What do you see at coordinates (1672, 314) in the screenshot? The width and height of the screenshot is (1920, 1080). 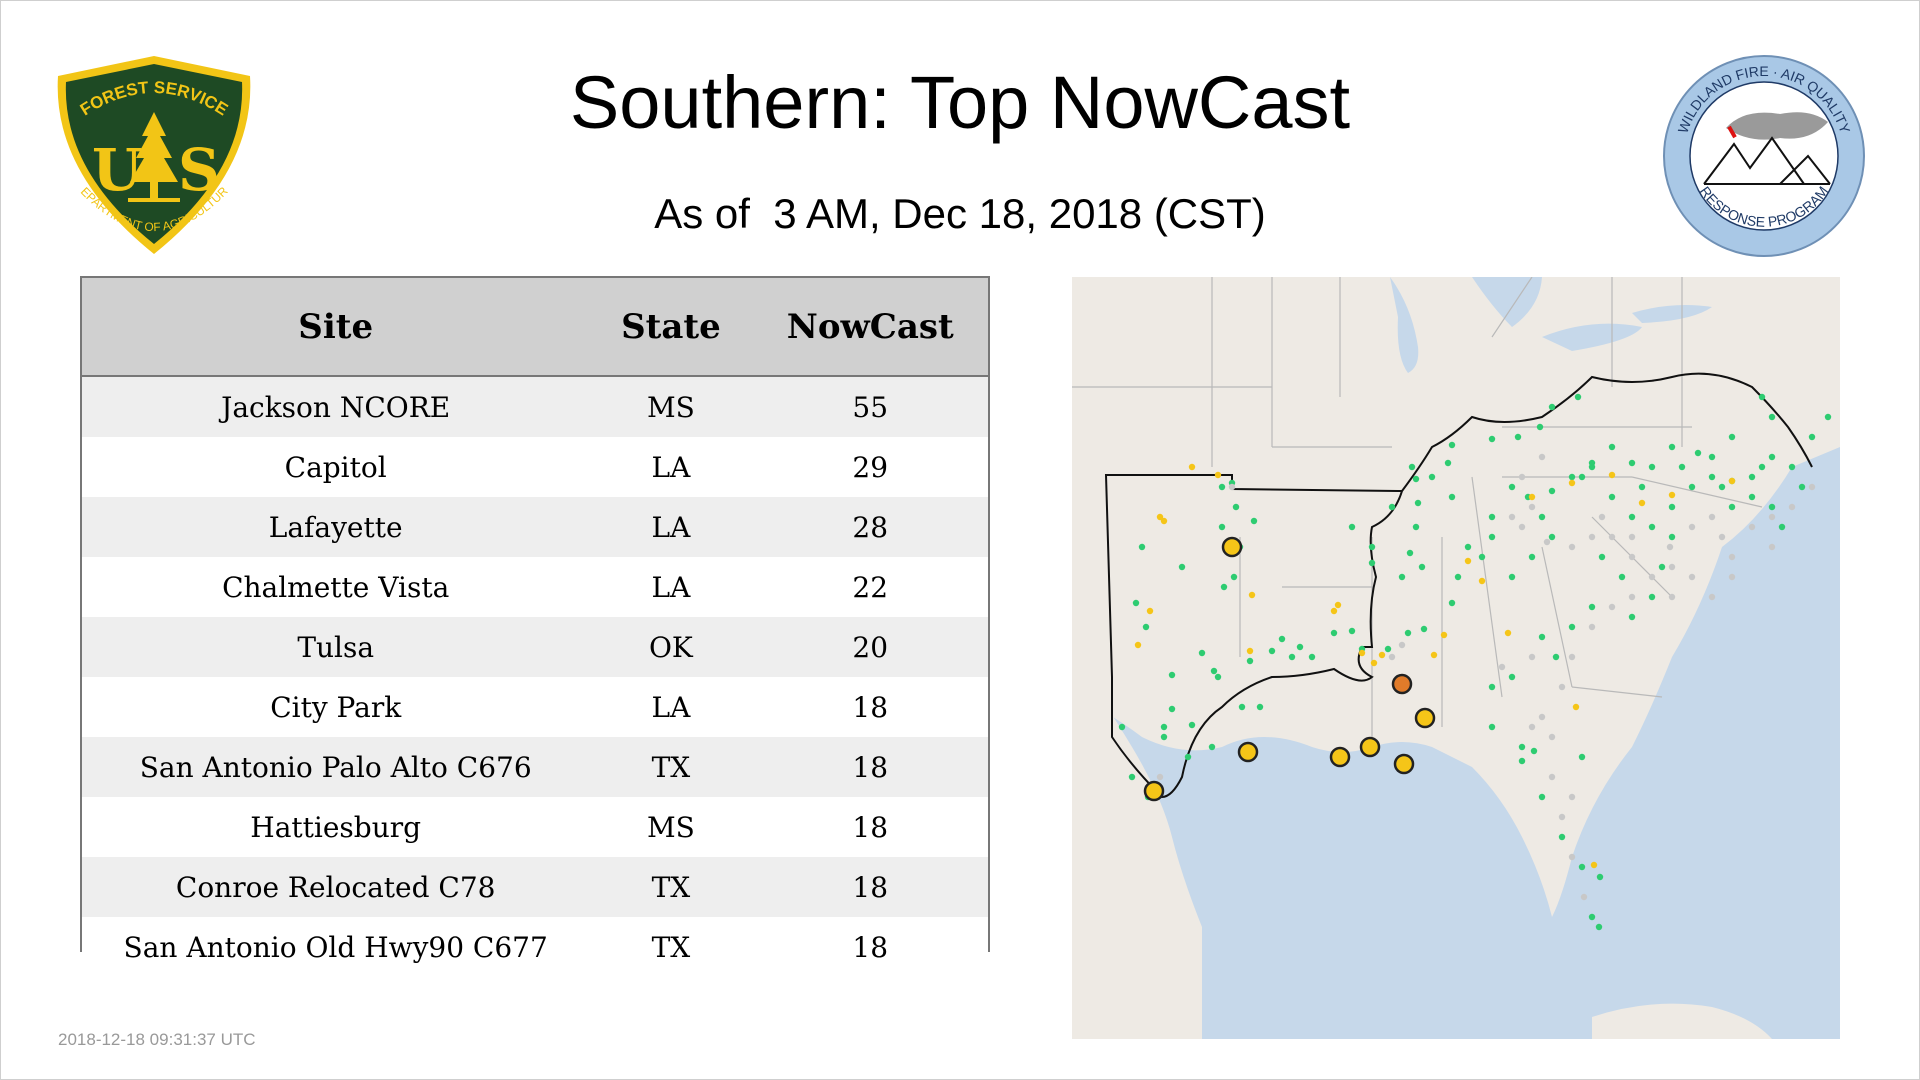 I see `lake-ontario` at bounding box center [1672, 314].